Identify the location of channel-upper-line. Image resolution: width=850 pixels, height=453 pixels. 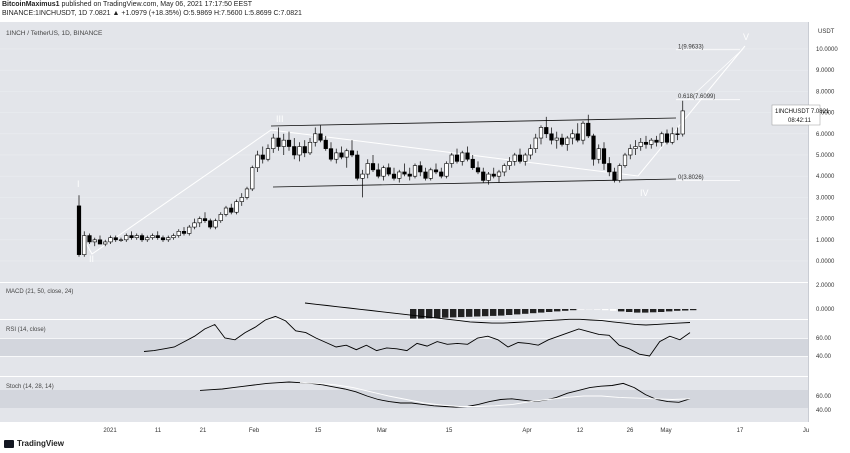
(473, 122).